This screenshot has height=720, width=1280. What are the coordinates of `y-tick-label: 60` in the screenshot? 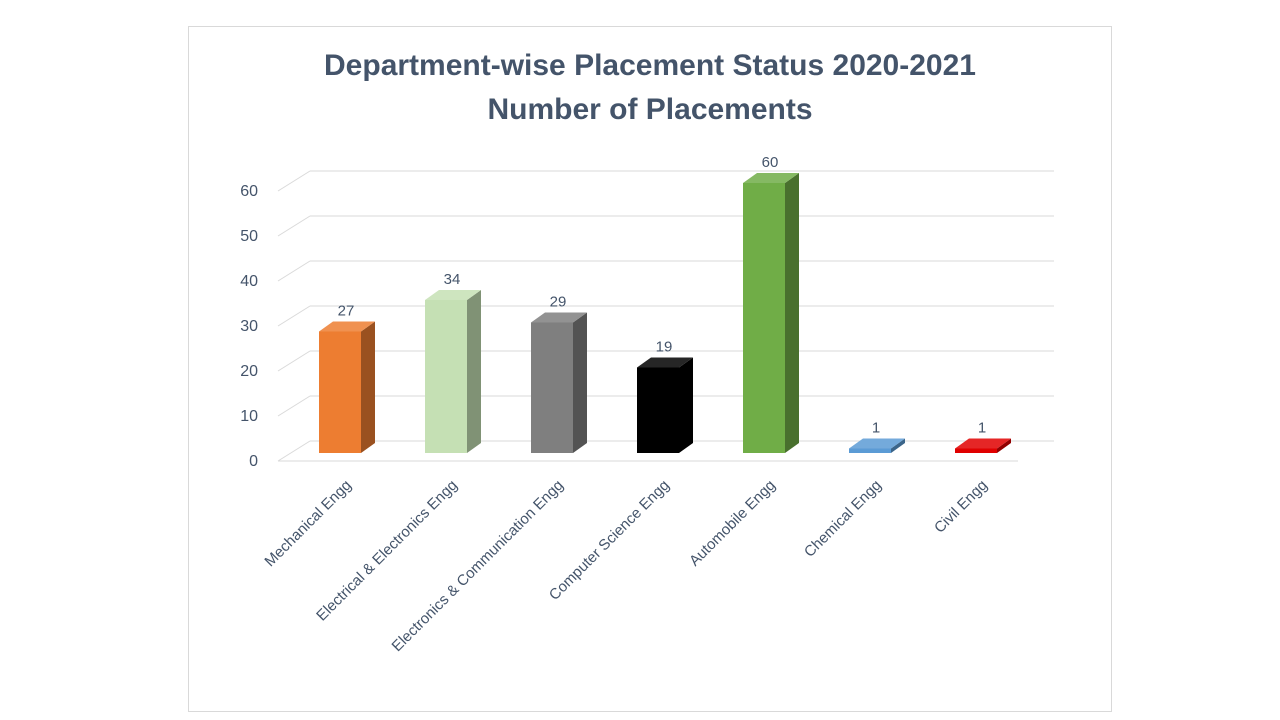 It's located at (249, 191).